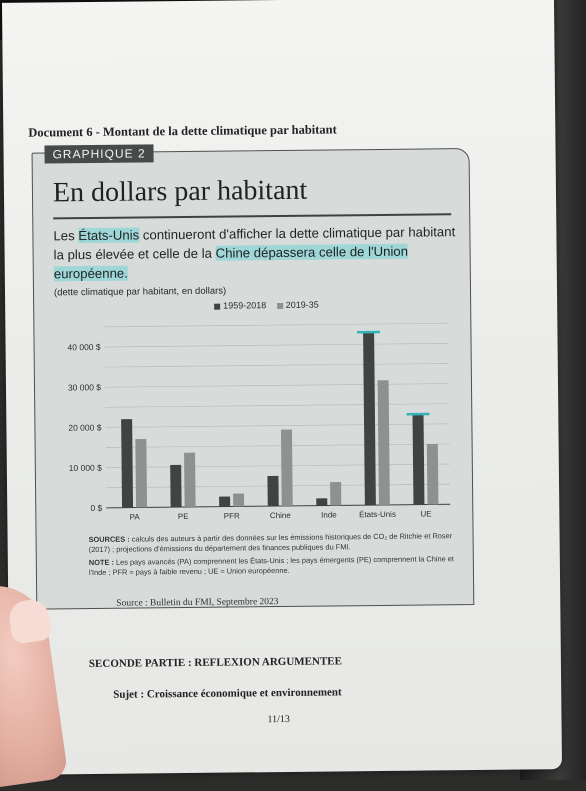 The height and width of the screenshot is (791, 586). What do you see at coordinates (84, 427) in the screenshot?
I see `y-tick-label: 20 000 $` at bounding box center [84, 427].